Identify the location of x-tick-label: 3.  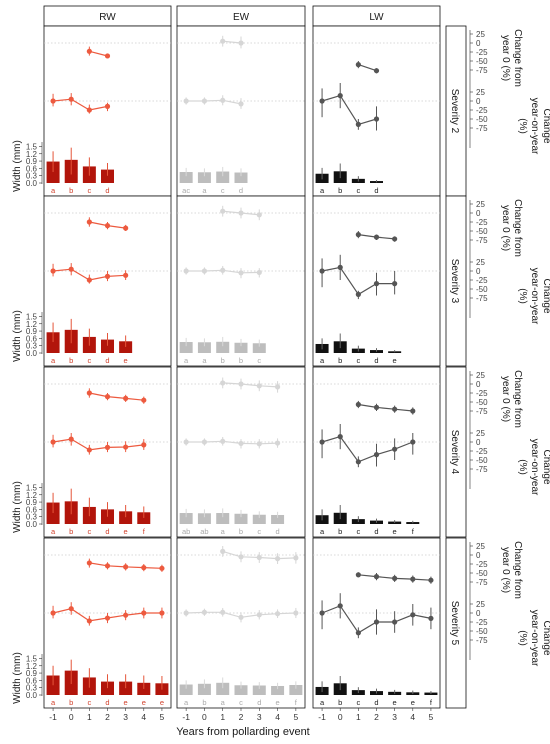
(259, 717).